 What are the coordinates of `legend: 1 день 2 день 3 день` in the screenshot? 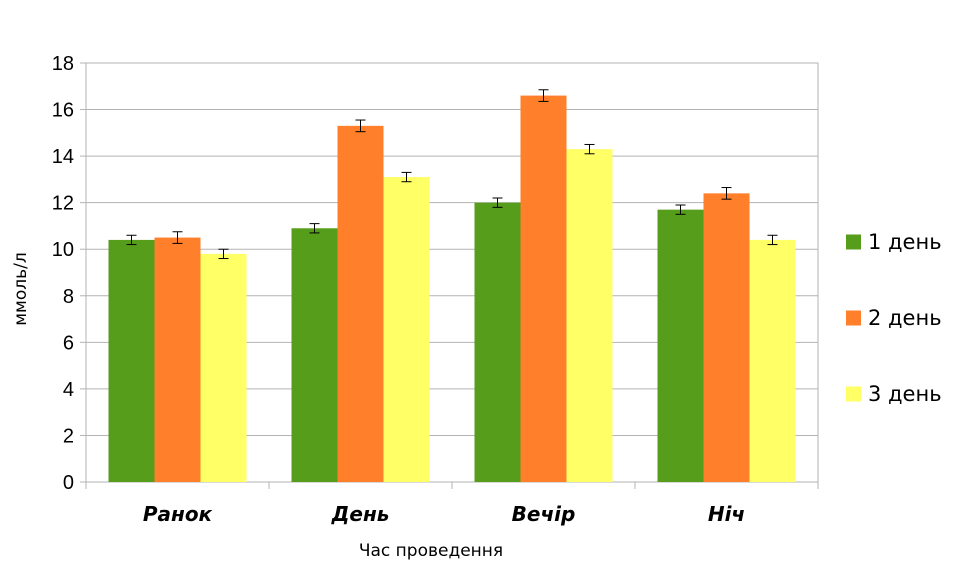 It's located at (894, 318).